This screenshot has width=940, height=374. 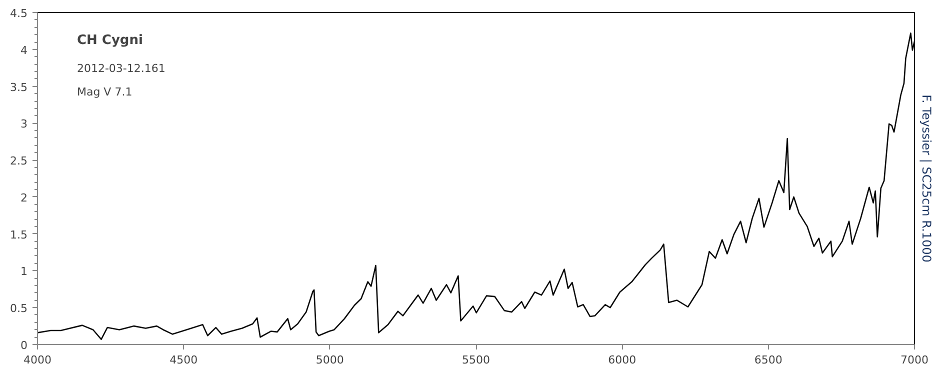 I want to click on x-tick-label: 7000, so click(x=914, y=360).